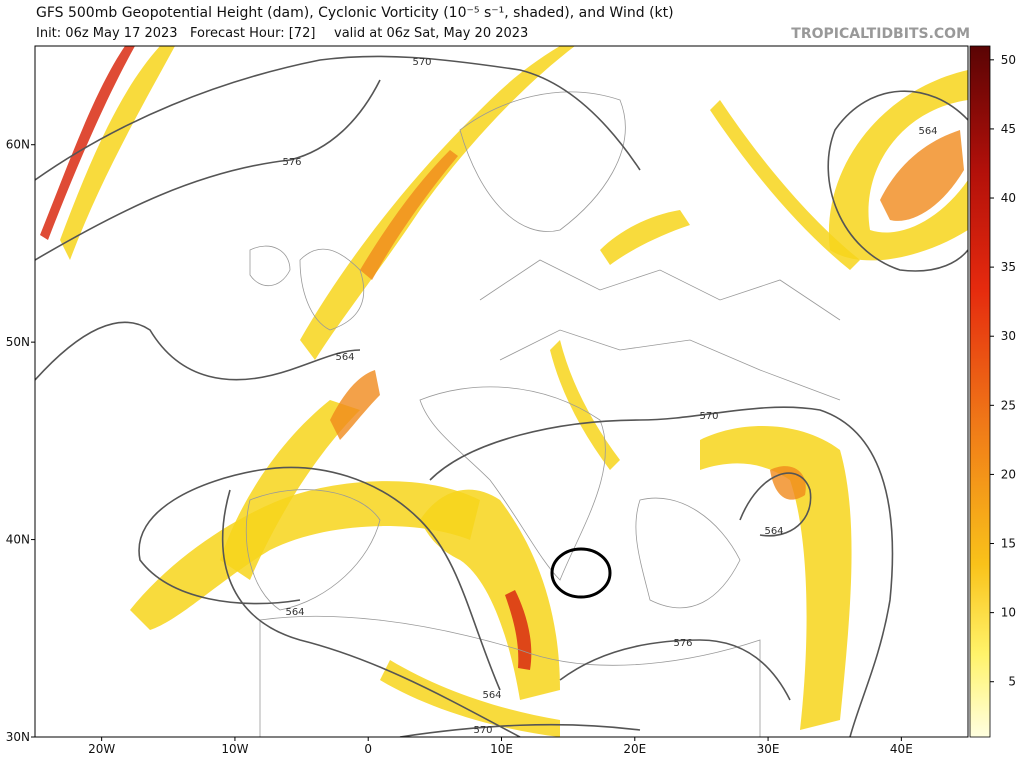  I want to click on y-tick-label: 30N, so click(18, 737).